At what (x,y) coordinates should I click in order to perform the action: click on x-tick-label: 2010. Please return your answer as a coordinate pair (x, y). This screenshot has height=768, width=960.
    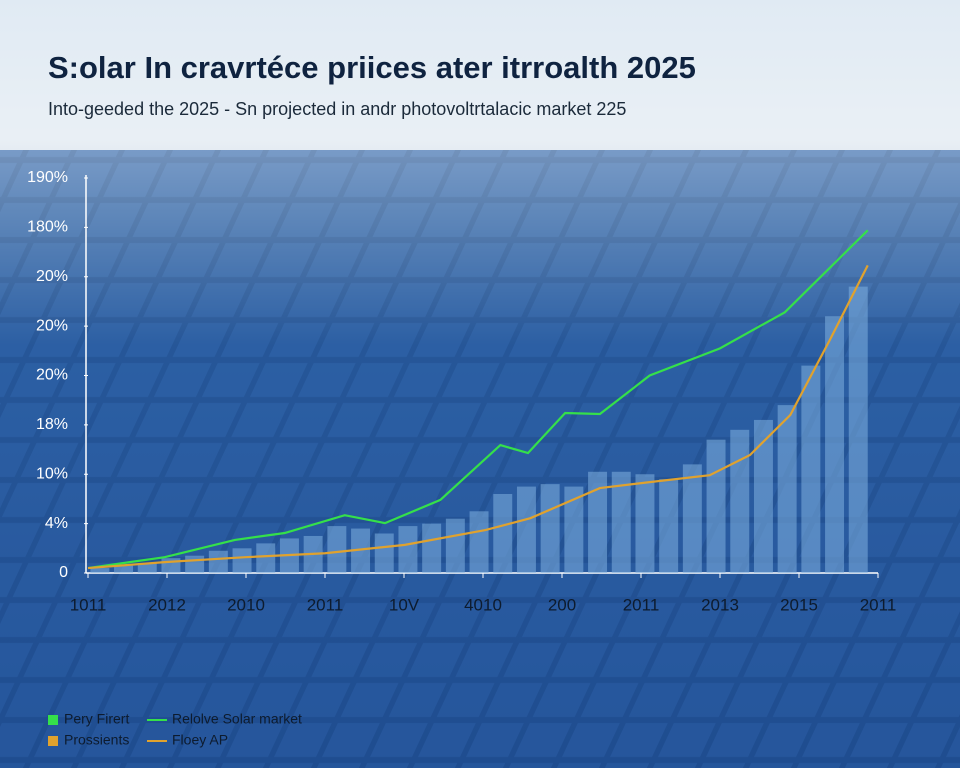
    Looking at the image, I should click on (246, 604).